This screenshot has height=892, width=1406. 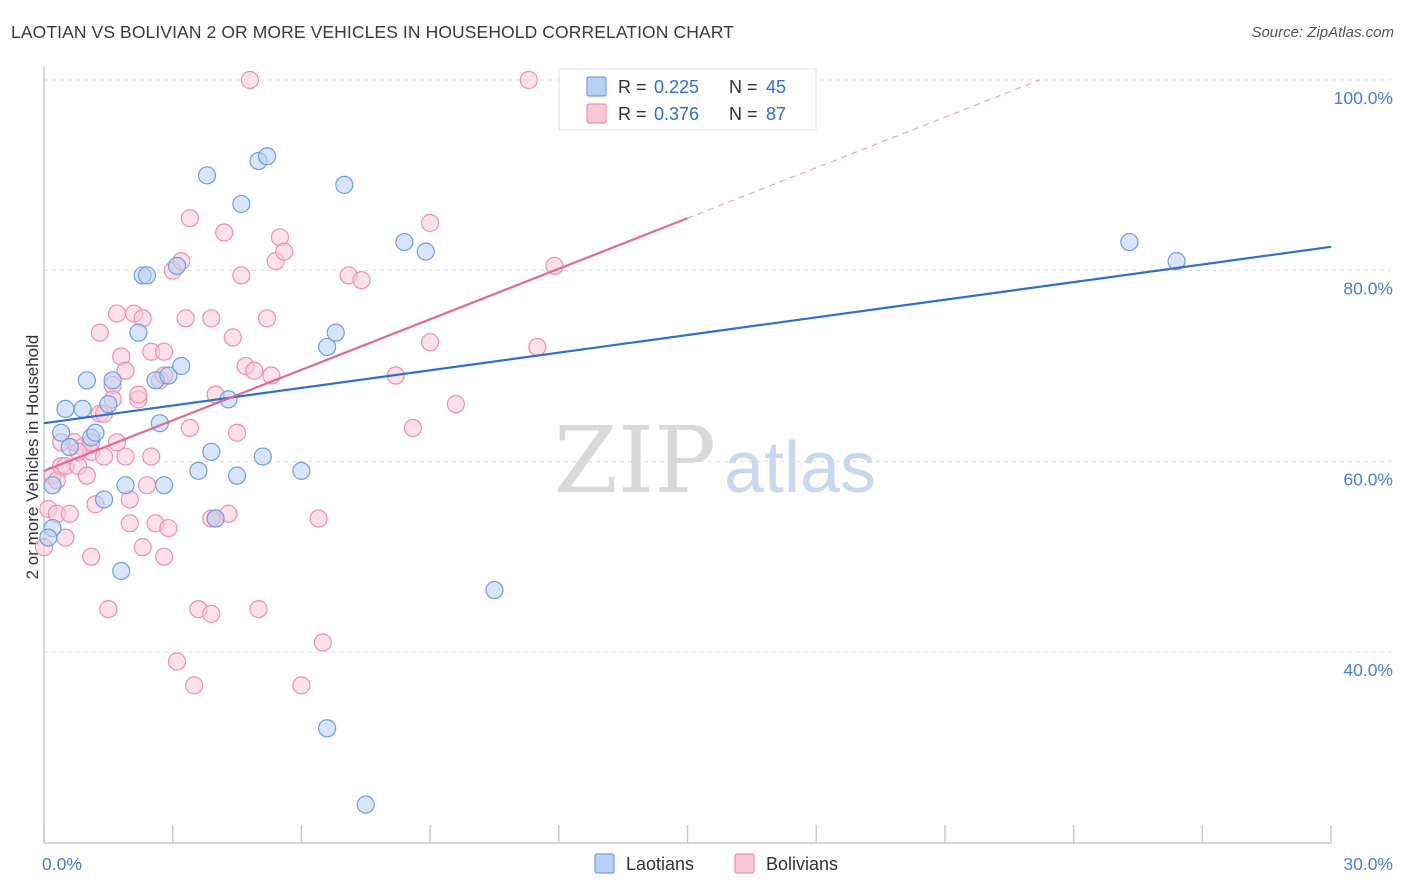 I want to click on trendline-bolivians, so click(x=365, y=344).